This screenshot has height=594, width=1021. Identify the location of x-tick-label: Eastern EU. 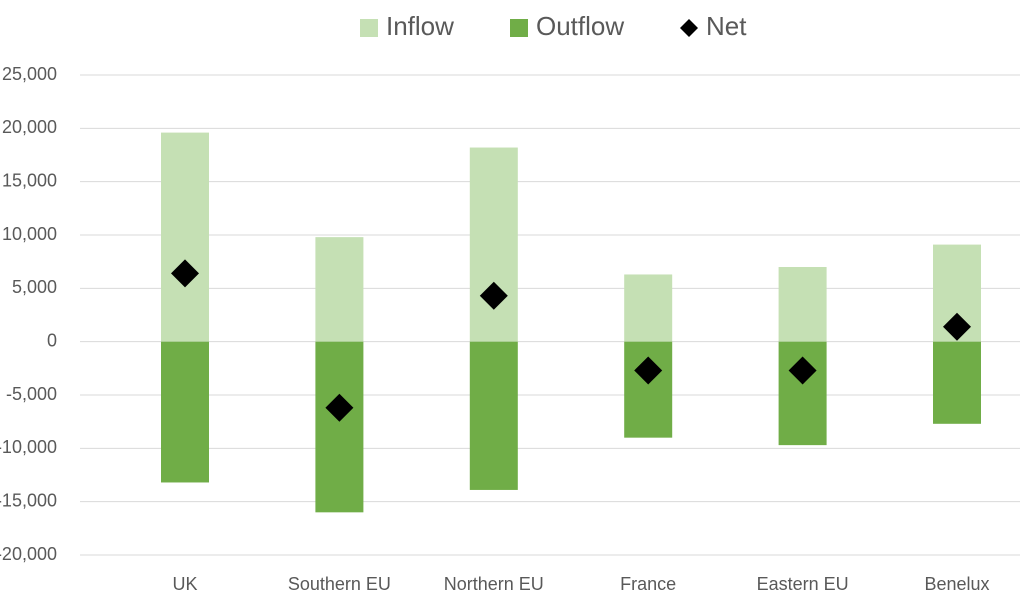
(803, 584).